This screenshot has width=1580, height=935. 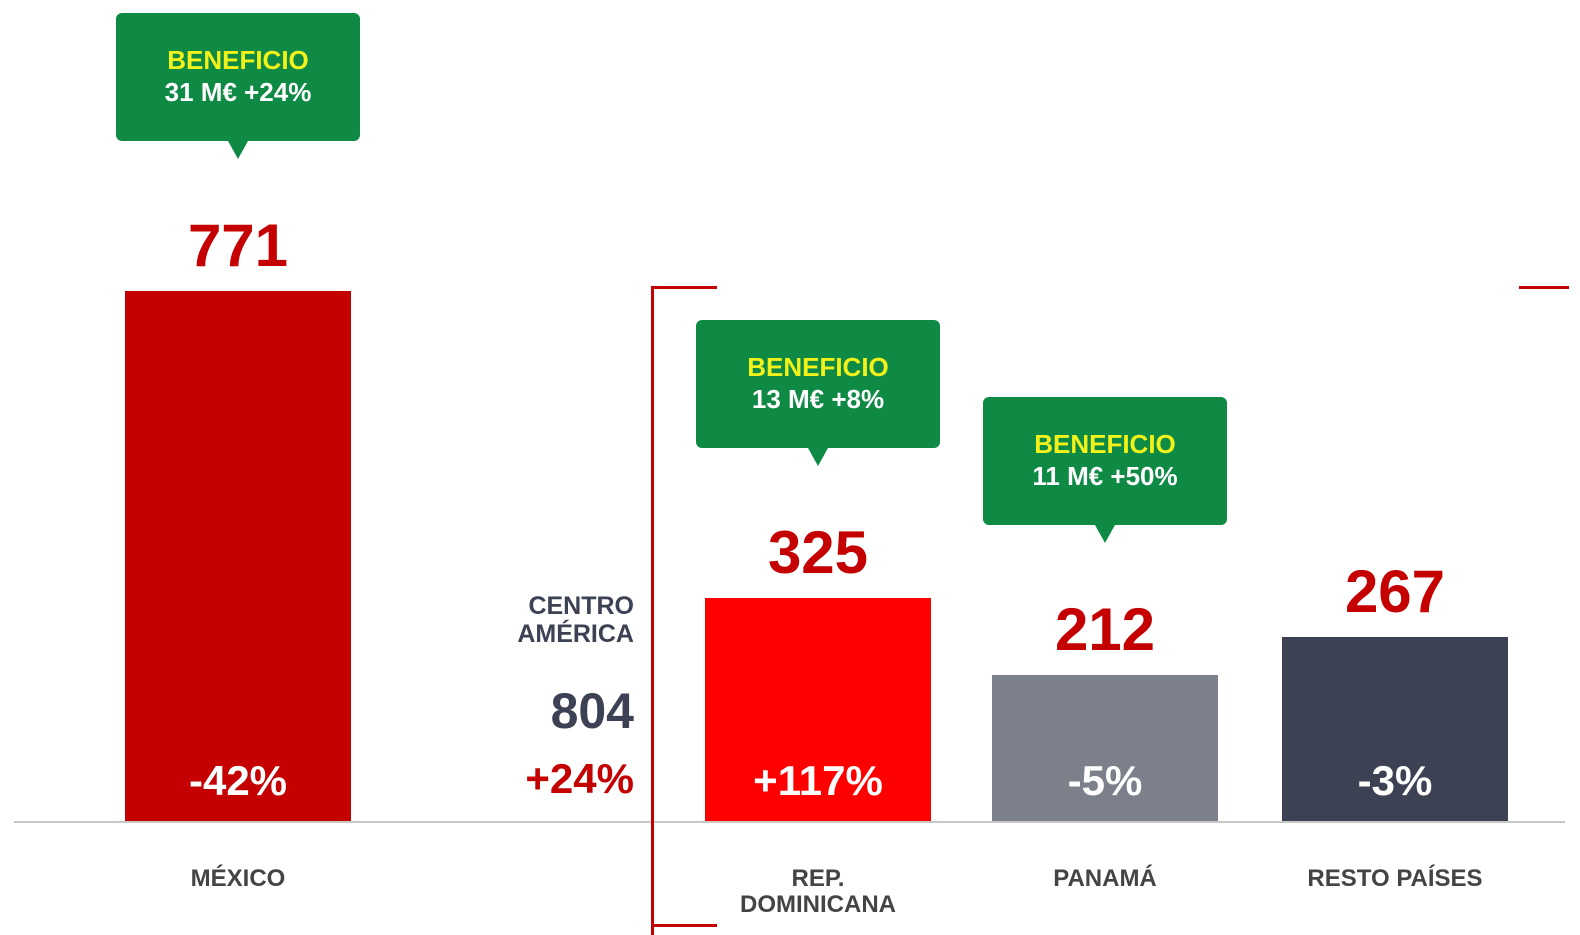 What do you see at coordinates (575, 620) in the screenshot?
I see `group-label: CENTRO AMÉRICA` at bounding box center [575, 620].